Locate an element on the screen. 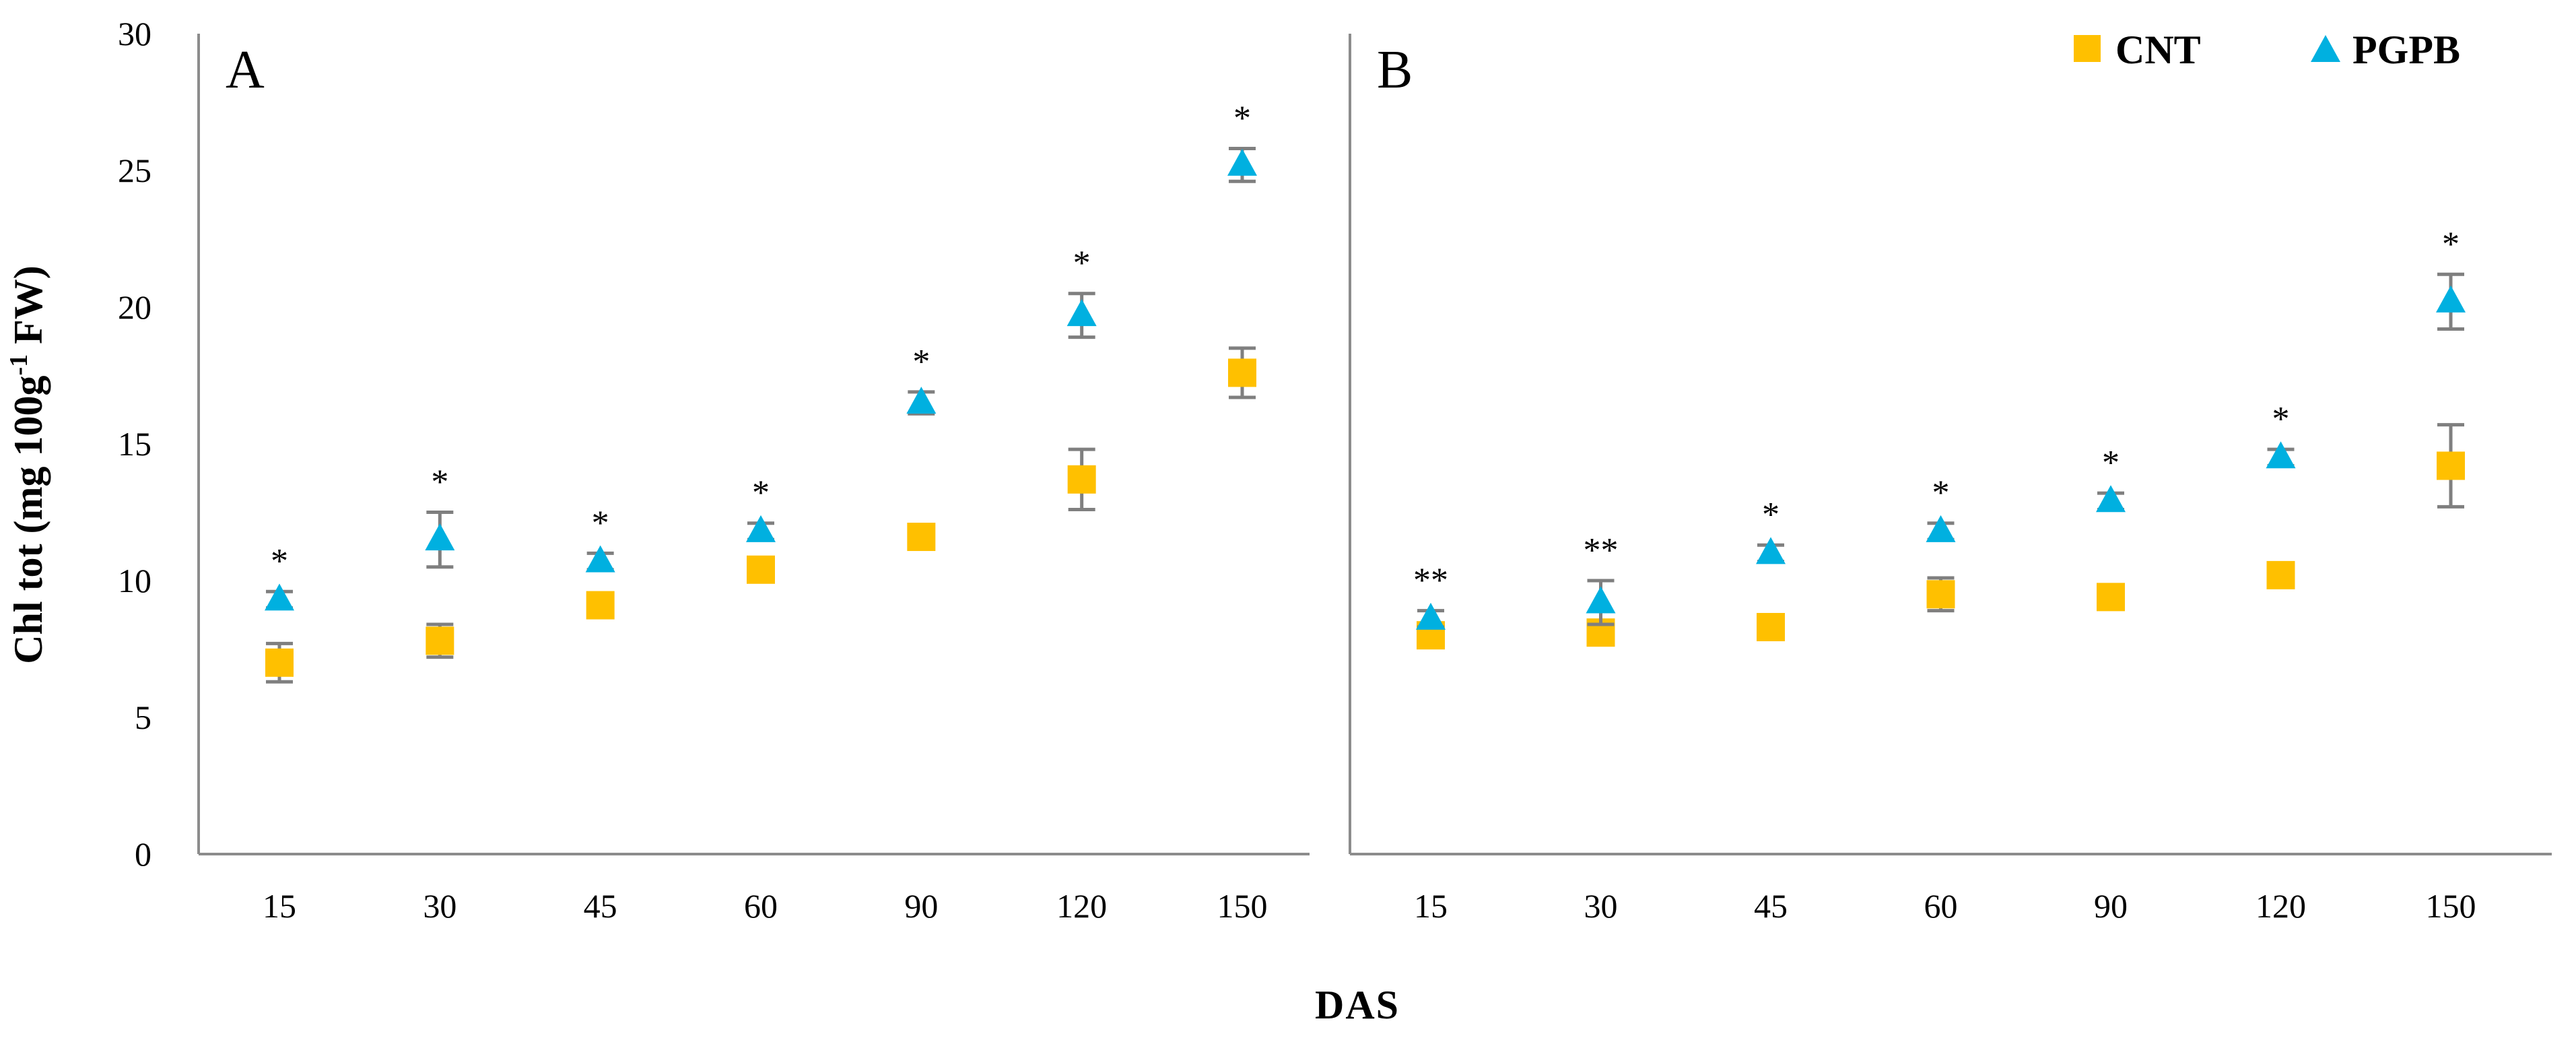  y-tick-label: 10 is located at coordinates (134, 580).